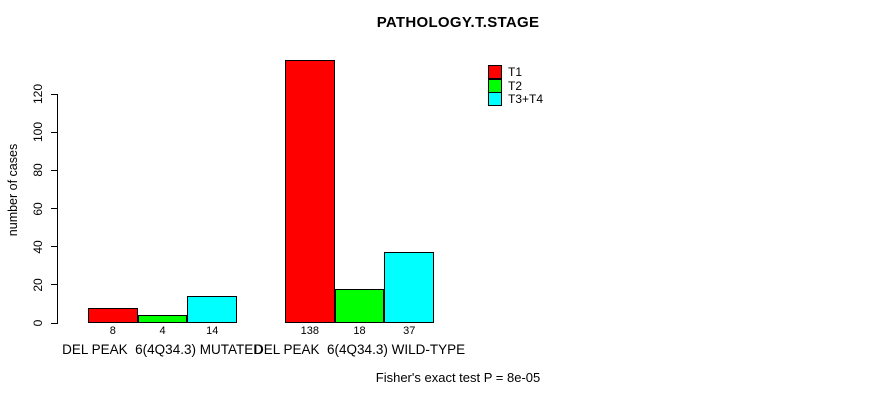  I want to click on legend-item: T1, so click(515, 71).